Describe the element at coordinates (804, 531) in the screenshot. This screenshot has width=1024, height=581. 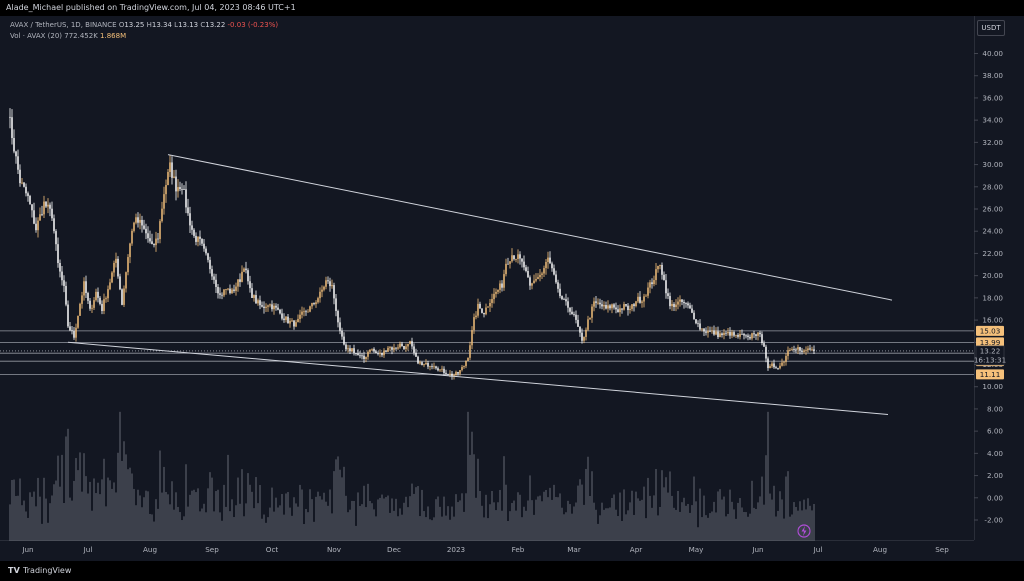
I see `lightning-icon` at that location.